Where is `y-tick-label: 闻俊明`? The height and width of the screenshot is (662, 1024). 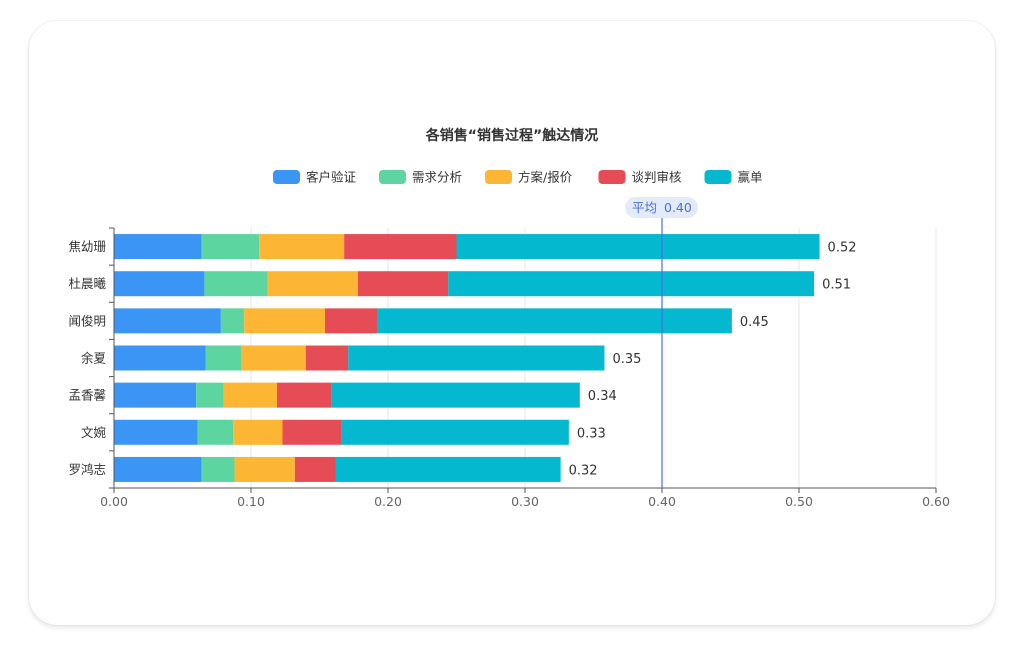 y-tick-label: 闻俊明 is located at coordinates (87, 320).